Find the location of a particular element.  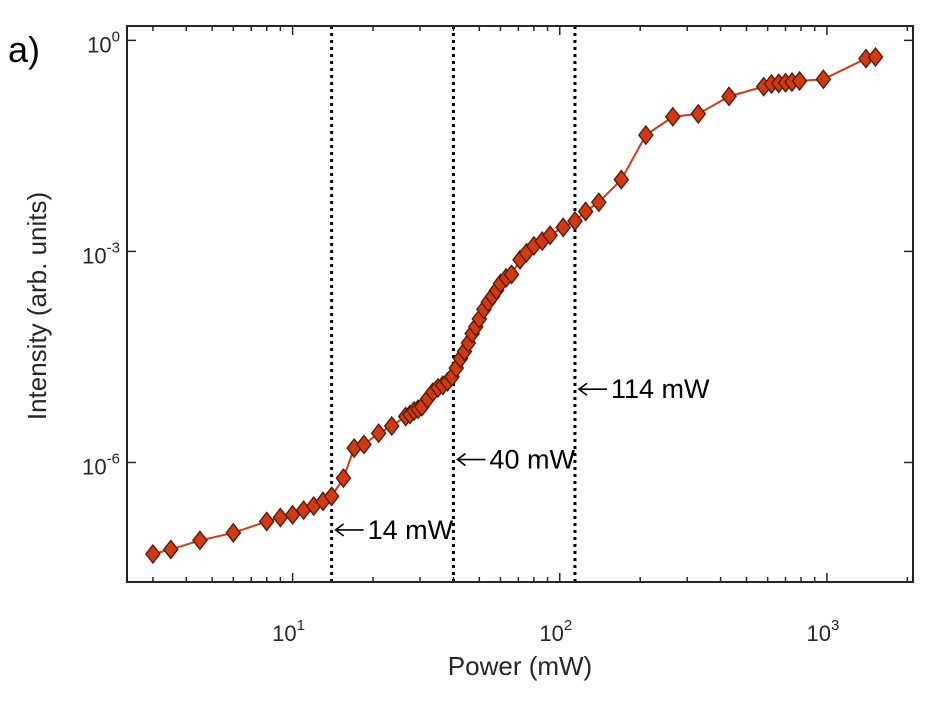

threshold-annotation: 114 mW is located at coordinates (643, 389).